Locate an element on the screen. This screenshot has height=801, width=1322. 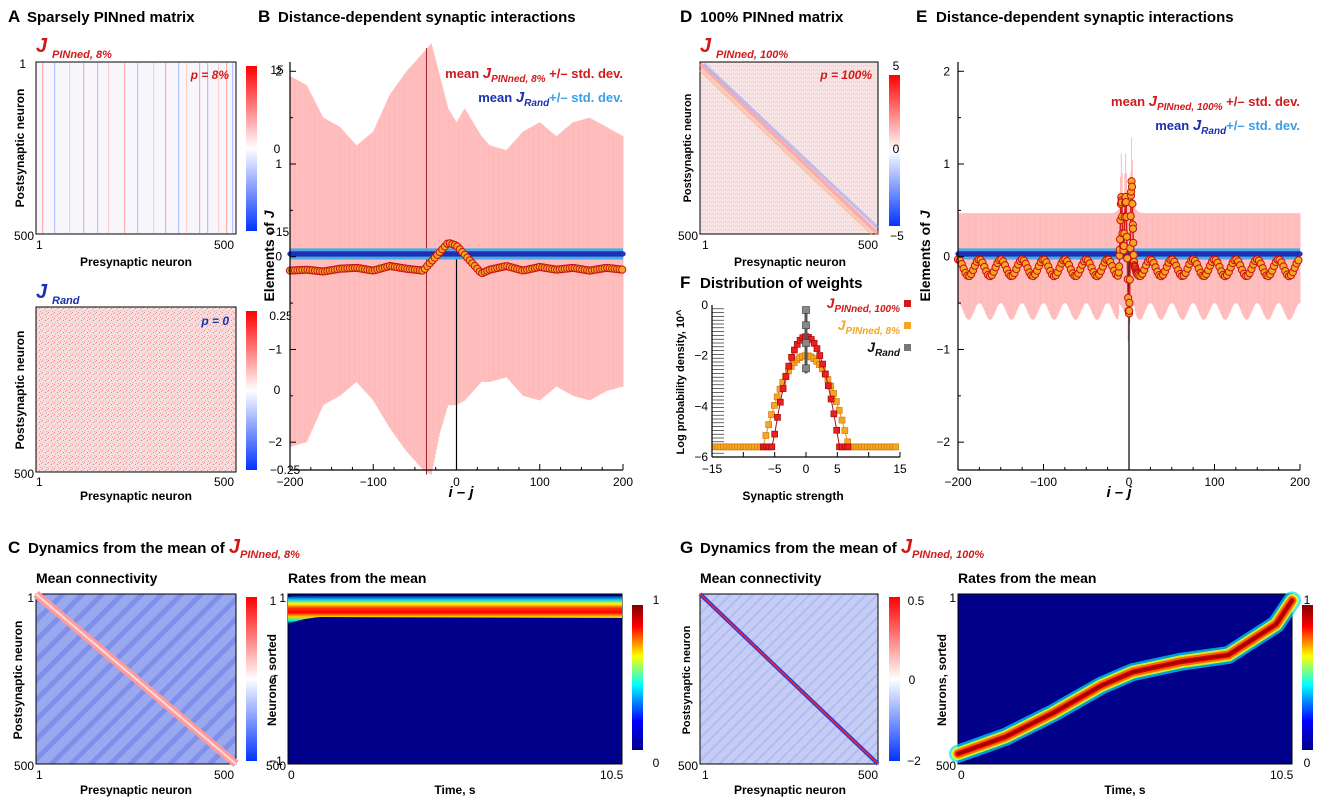
y-tick-label: 0 is located at coordinates (946, 257).